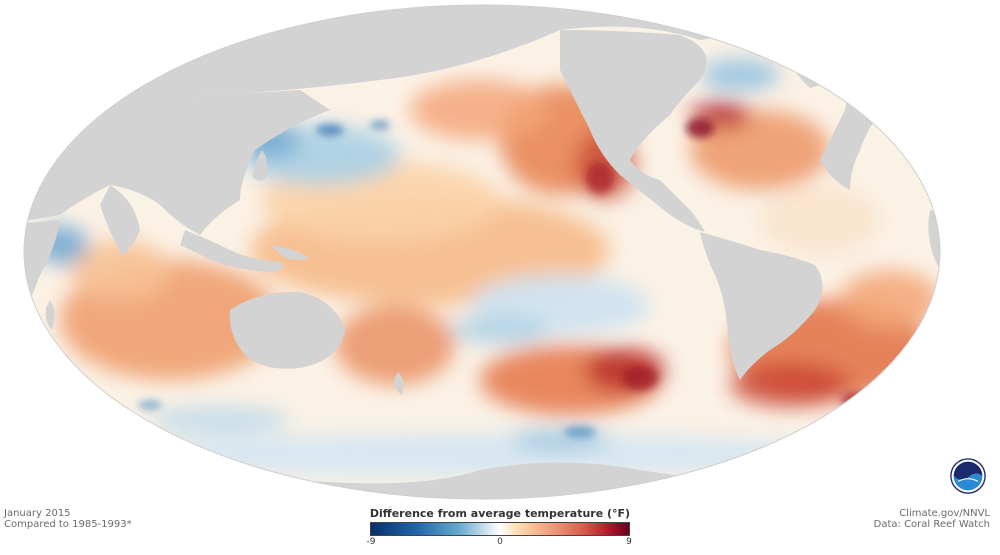 The image size is (1000, 555). What do you see at coordinates (944, 513) in the screenshot?
I see `site-credit: Climate.gov/NNVL` at bounding box center [944, 513].